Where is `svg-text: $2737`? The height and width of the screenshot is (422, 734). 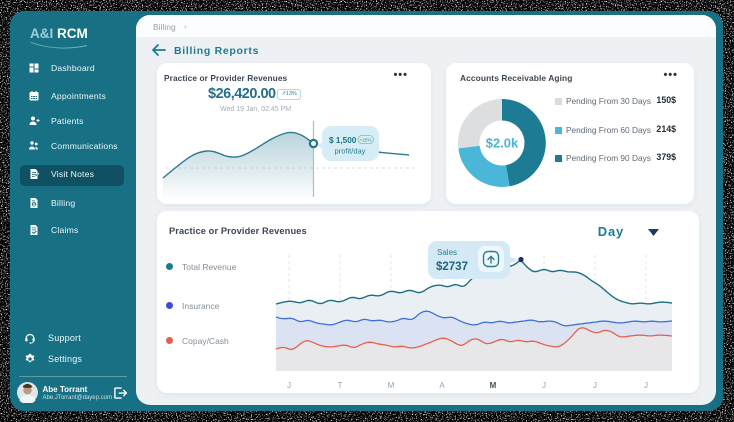
svg-text: $2737 is located at coordinates (452, 267).